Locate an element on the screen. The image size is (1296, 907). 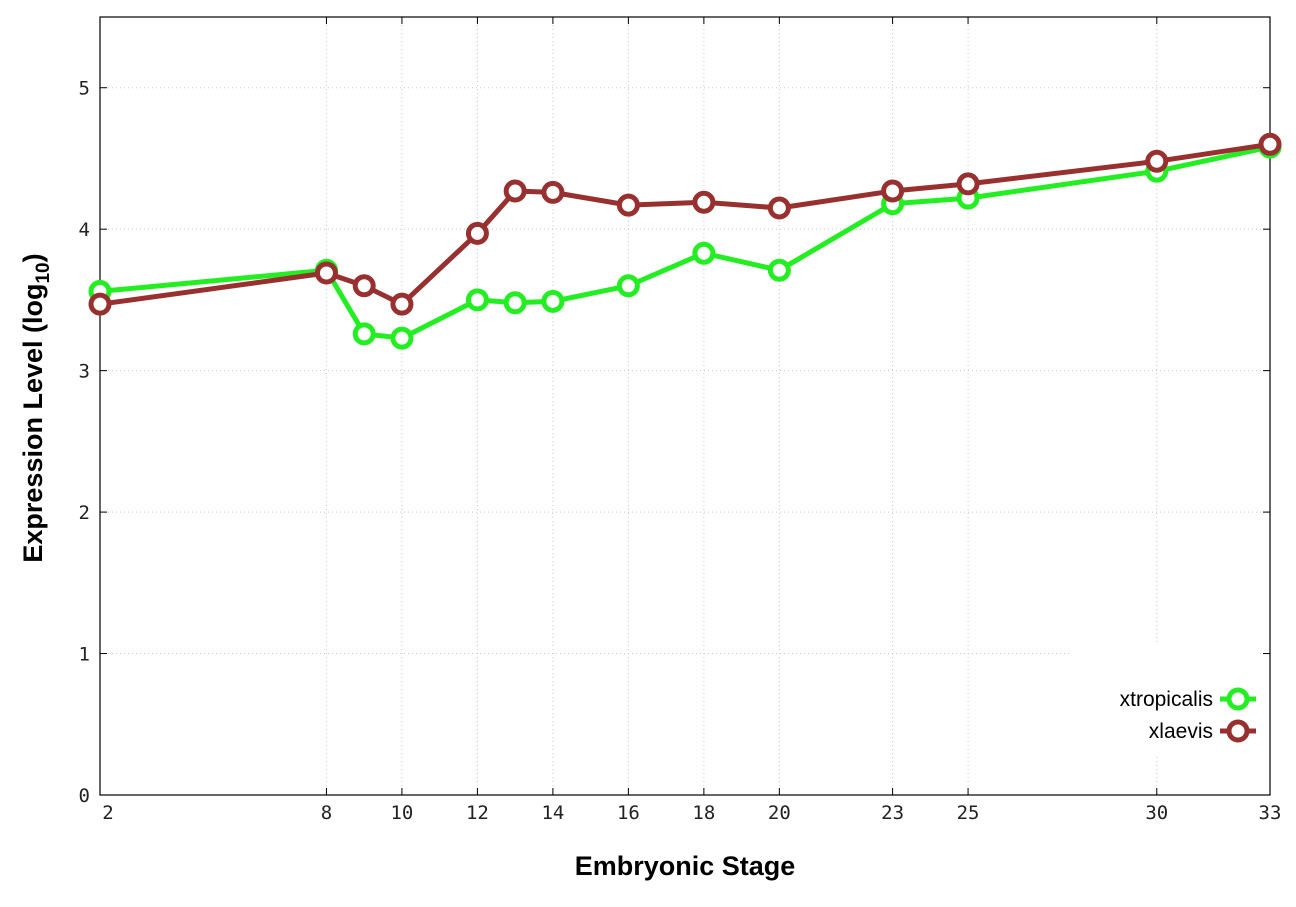
x-tick-label: 12 is located at coordinates (477, 813).